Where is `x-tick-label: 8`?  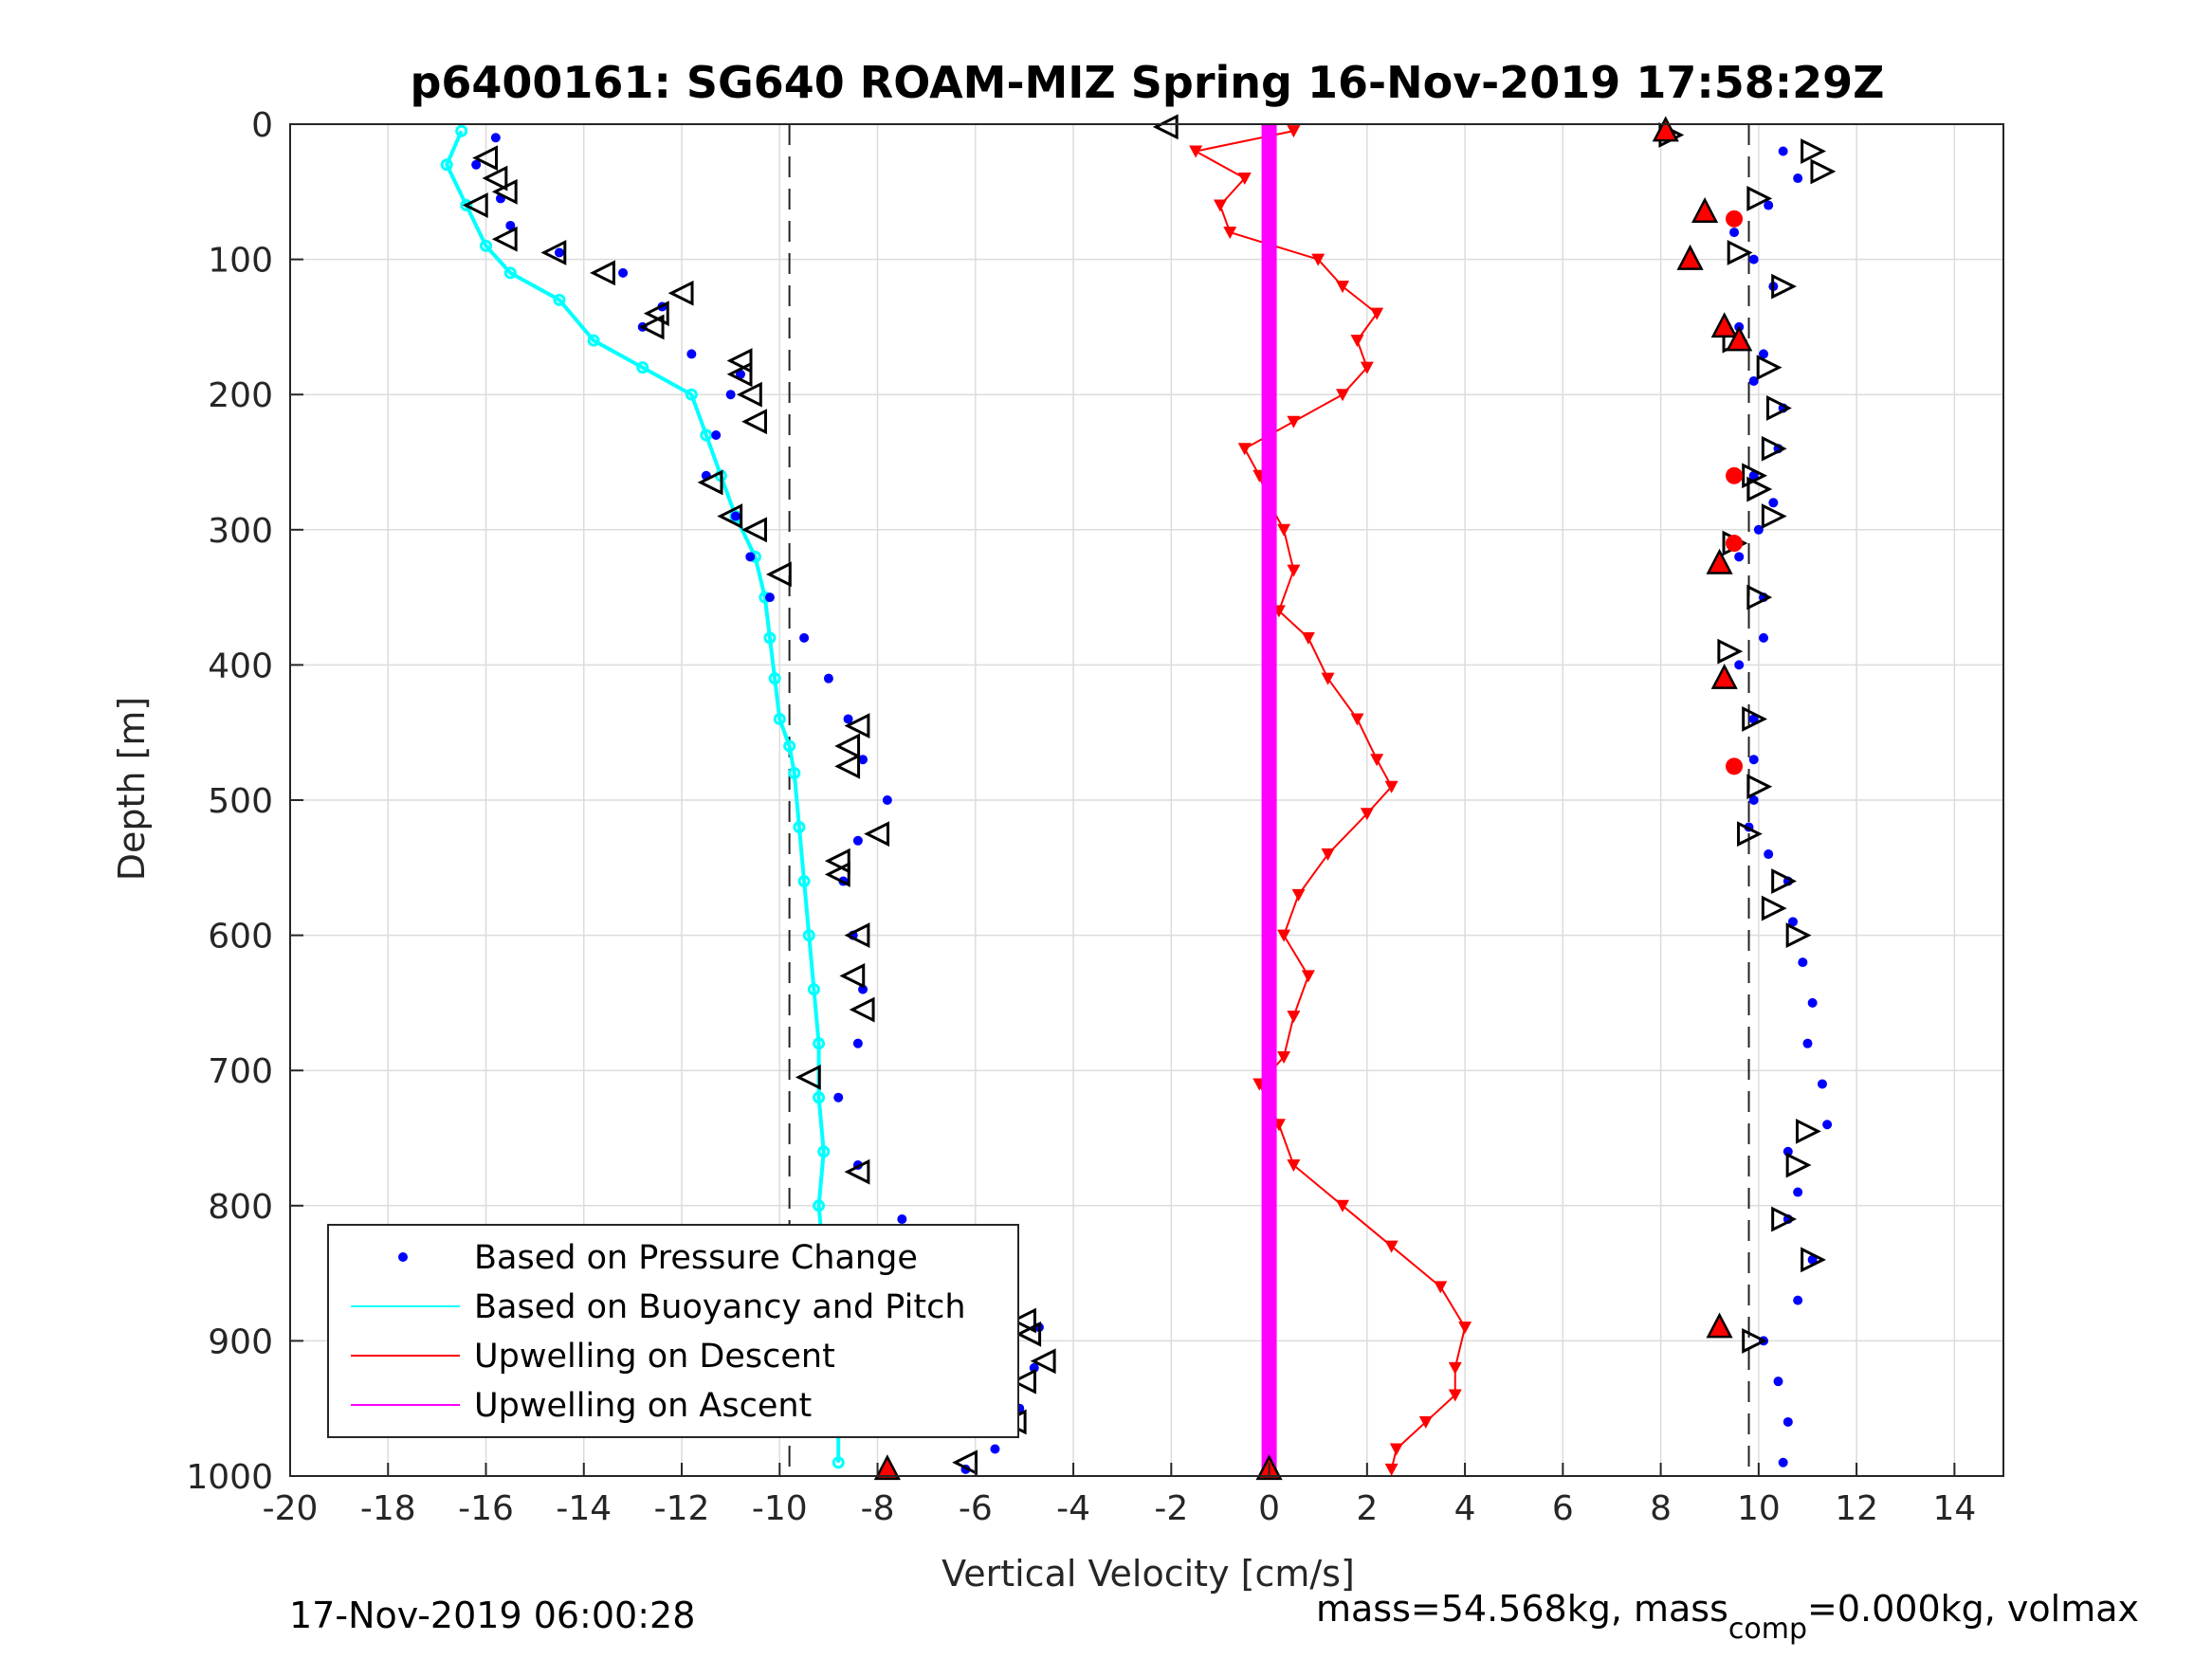
x-tick-label: 8 is located at coordinates (1661, 1508).